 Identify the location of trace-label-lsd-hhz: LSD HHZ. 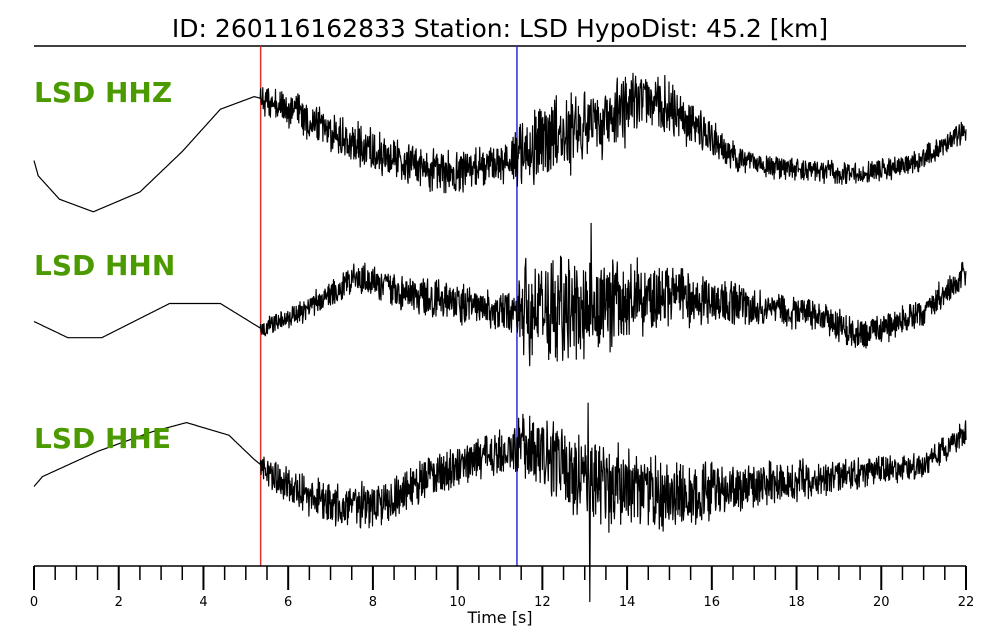
(103, 92).